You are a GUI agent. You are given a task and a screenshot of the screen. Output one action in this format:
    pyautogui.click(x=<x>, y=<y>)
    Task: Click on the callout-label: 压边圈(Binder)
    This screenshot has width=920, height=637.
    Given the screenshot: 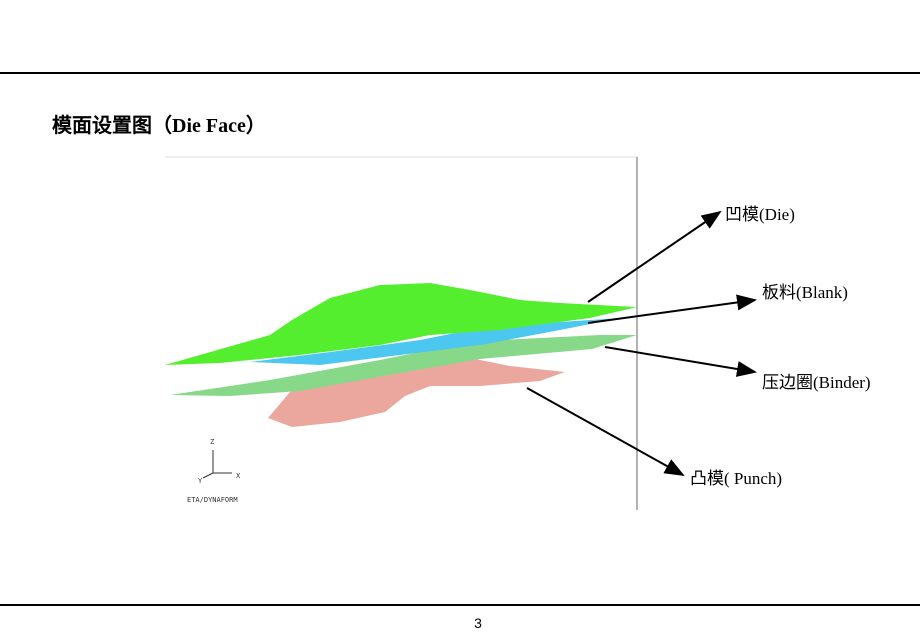 What is the action you would take?
    pyautogui.click(x=816, y=382)
    